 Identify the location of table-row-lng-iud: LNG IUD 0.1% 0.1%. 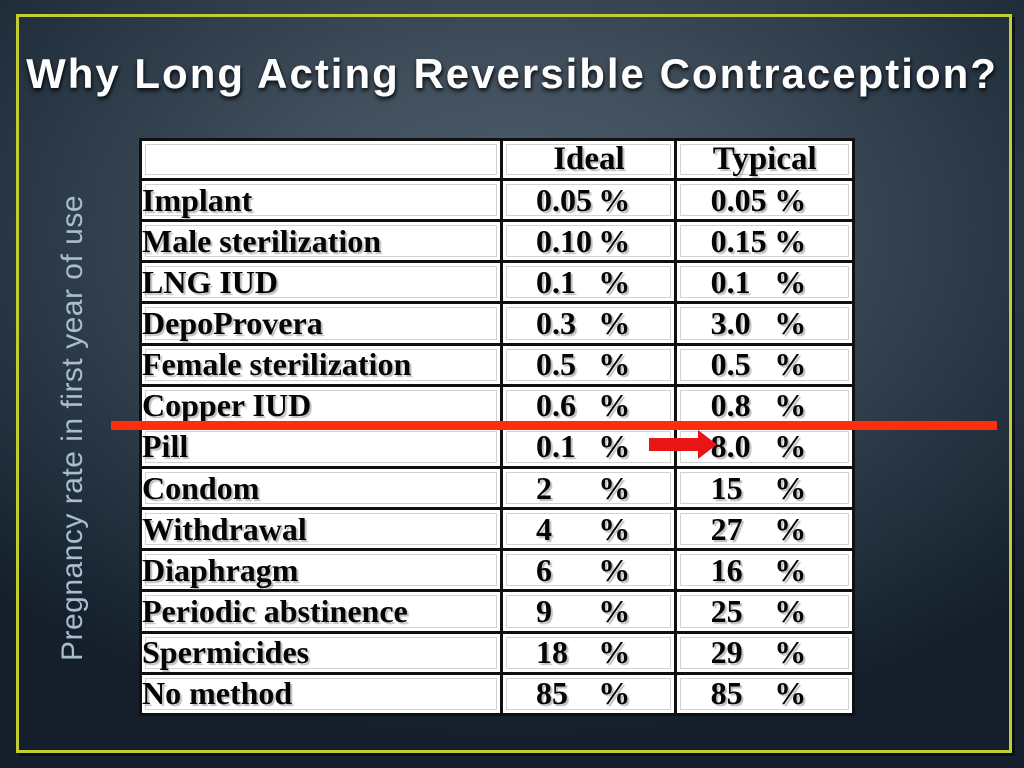
(496, 282).